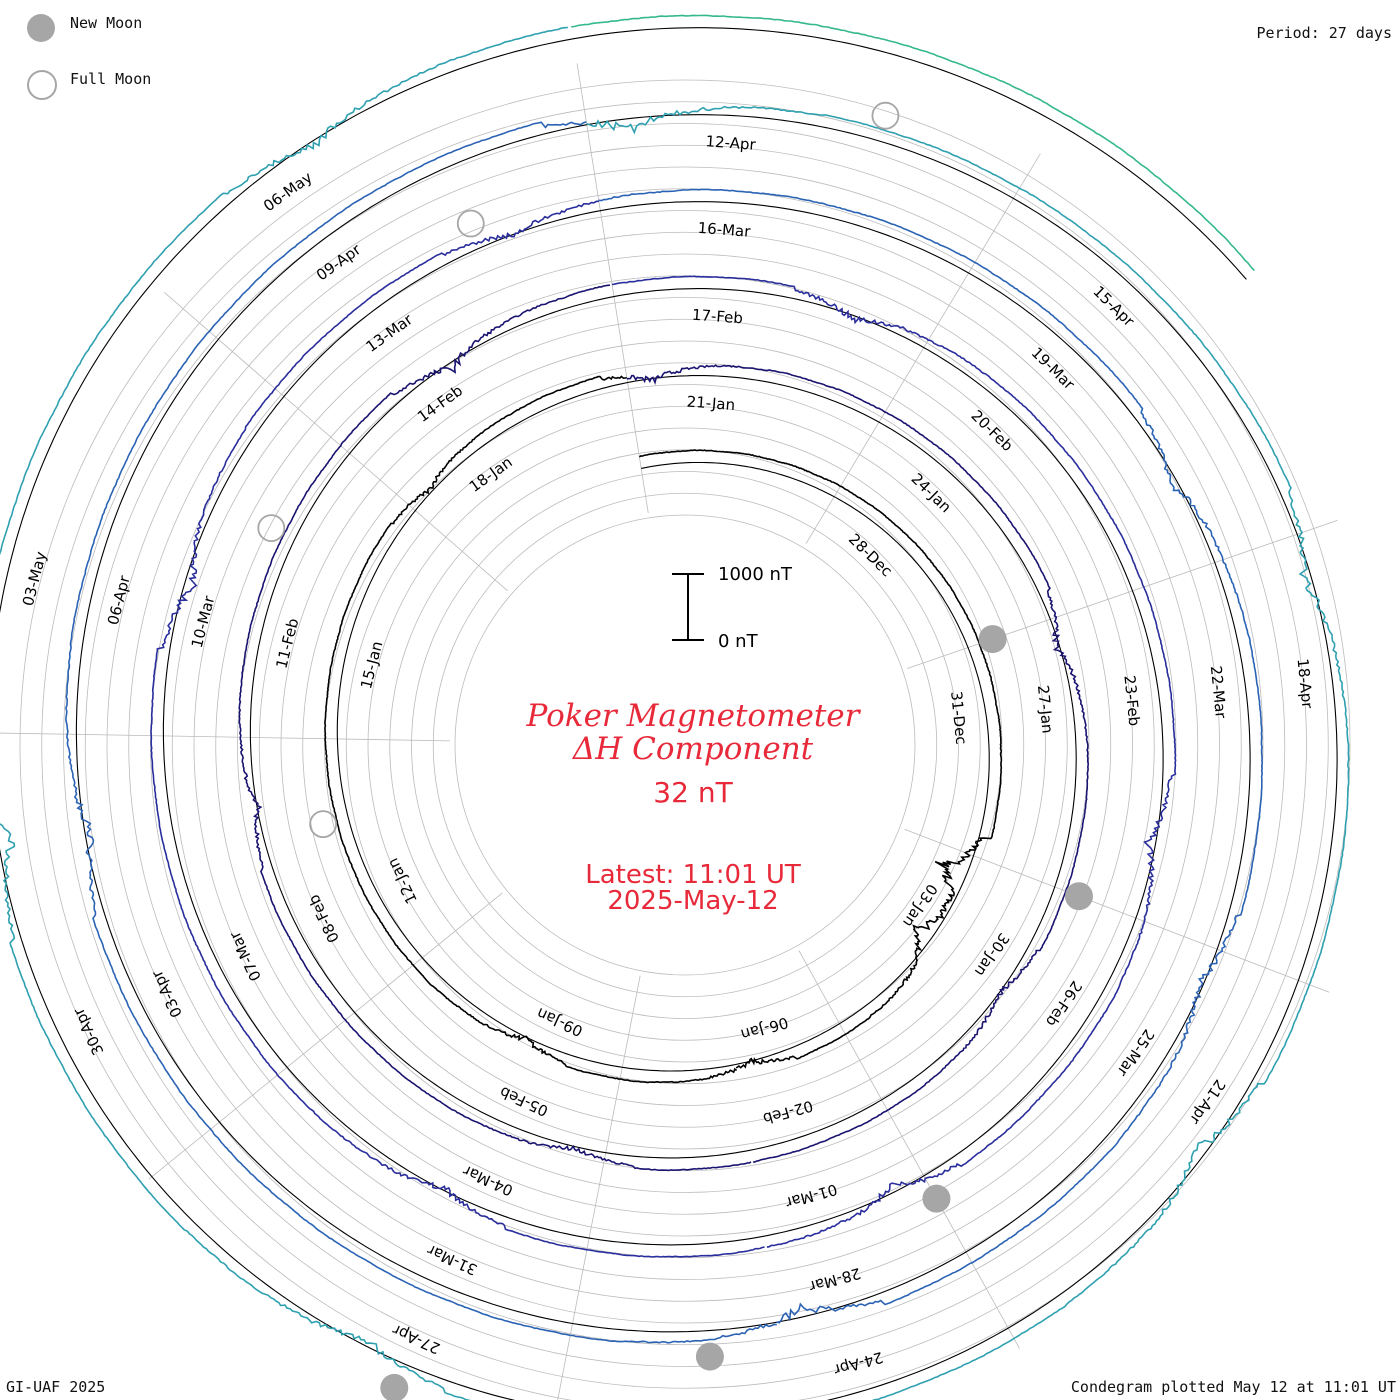 The image size is (1400, 1400). What do you see at coordinates (56, 1387) in the screenshot?
I see `credit-label: GI-UAF 2025` at bounding box center [56, 1387].